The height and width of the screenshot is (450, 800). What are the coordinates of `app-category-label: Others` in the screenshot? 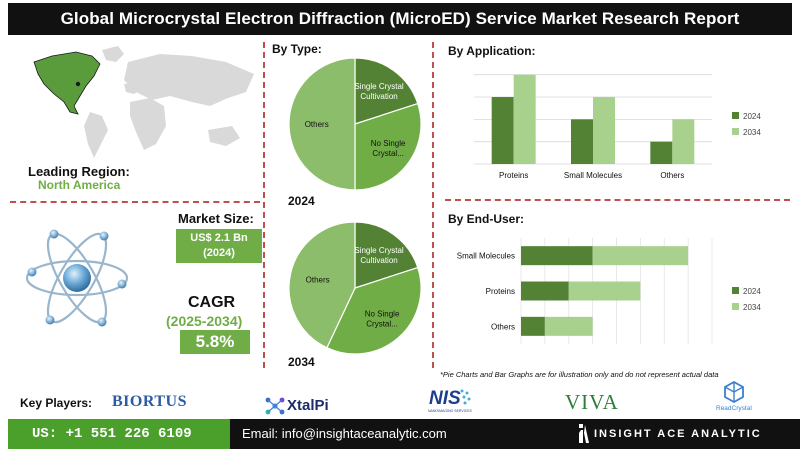 It's located at (672, 175).